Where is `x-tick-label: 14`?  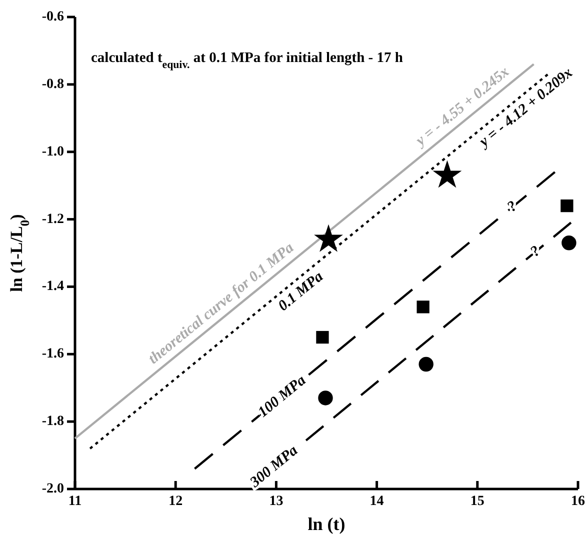
x-tick-label: 14 is located at coordinates (377, 501).